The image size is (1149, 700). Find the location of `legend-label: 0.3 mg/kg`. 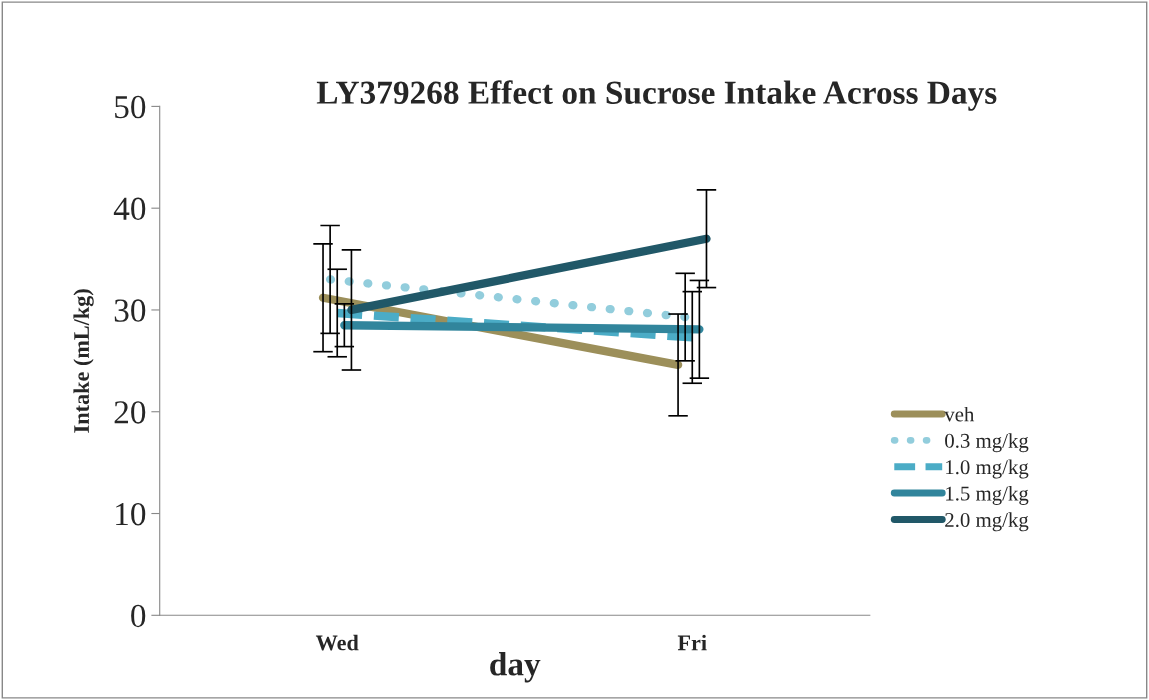

legend-label: 0.3 mg/kg is located at coordinates (987, 443).